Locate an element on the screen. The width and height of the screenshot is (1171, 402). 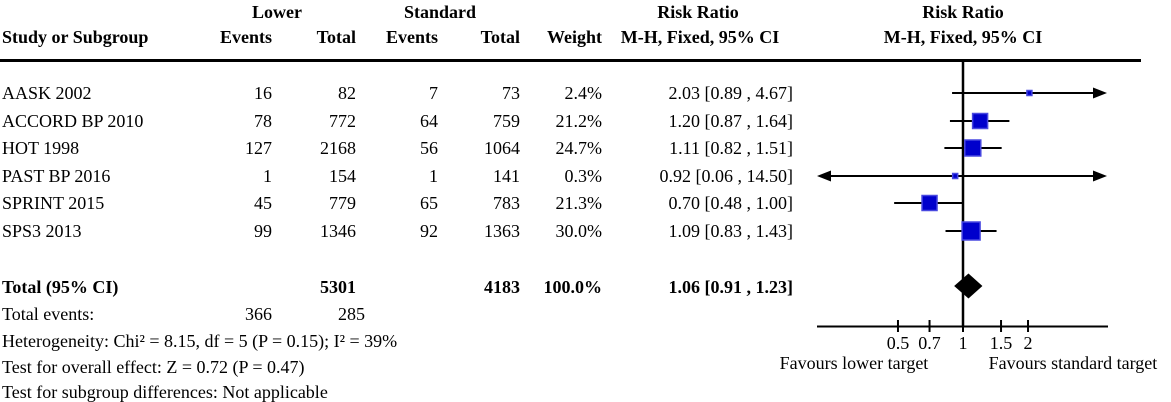
summary-diamond is located at coordinates (968, 286).